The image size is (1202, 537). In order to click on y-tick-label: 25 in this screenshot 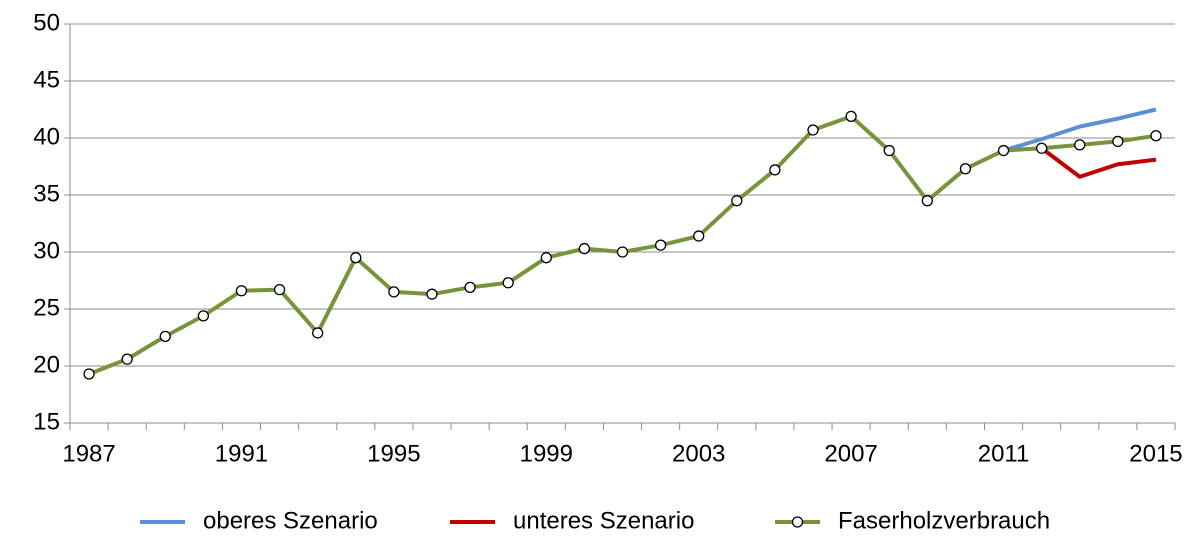, I will do `click(46, 307)`.